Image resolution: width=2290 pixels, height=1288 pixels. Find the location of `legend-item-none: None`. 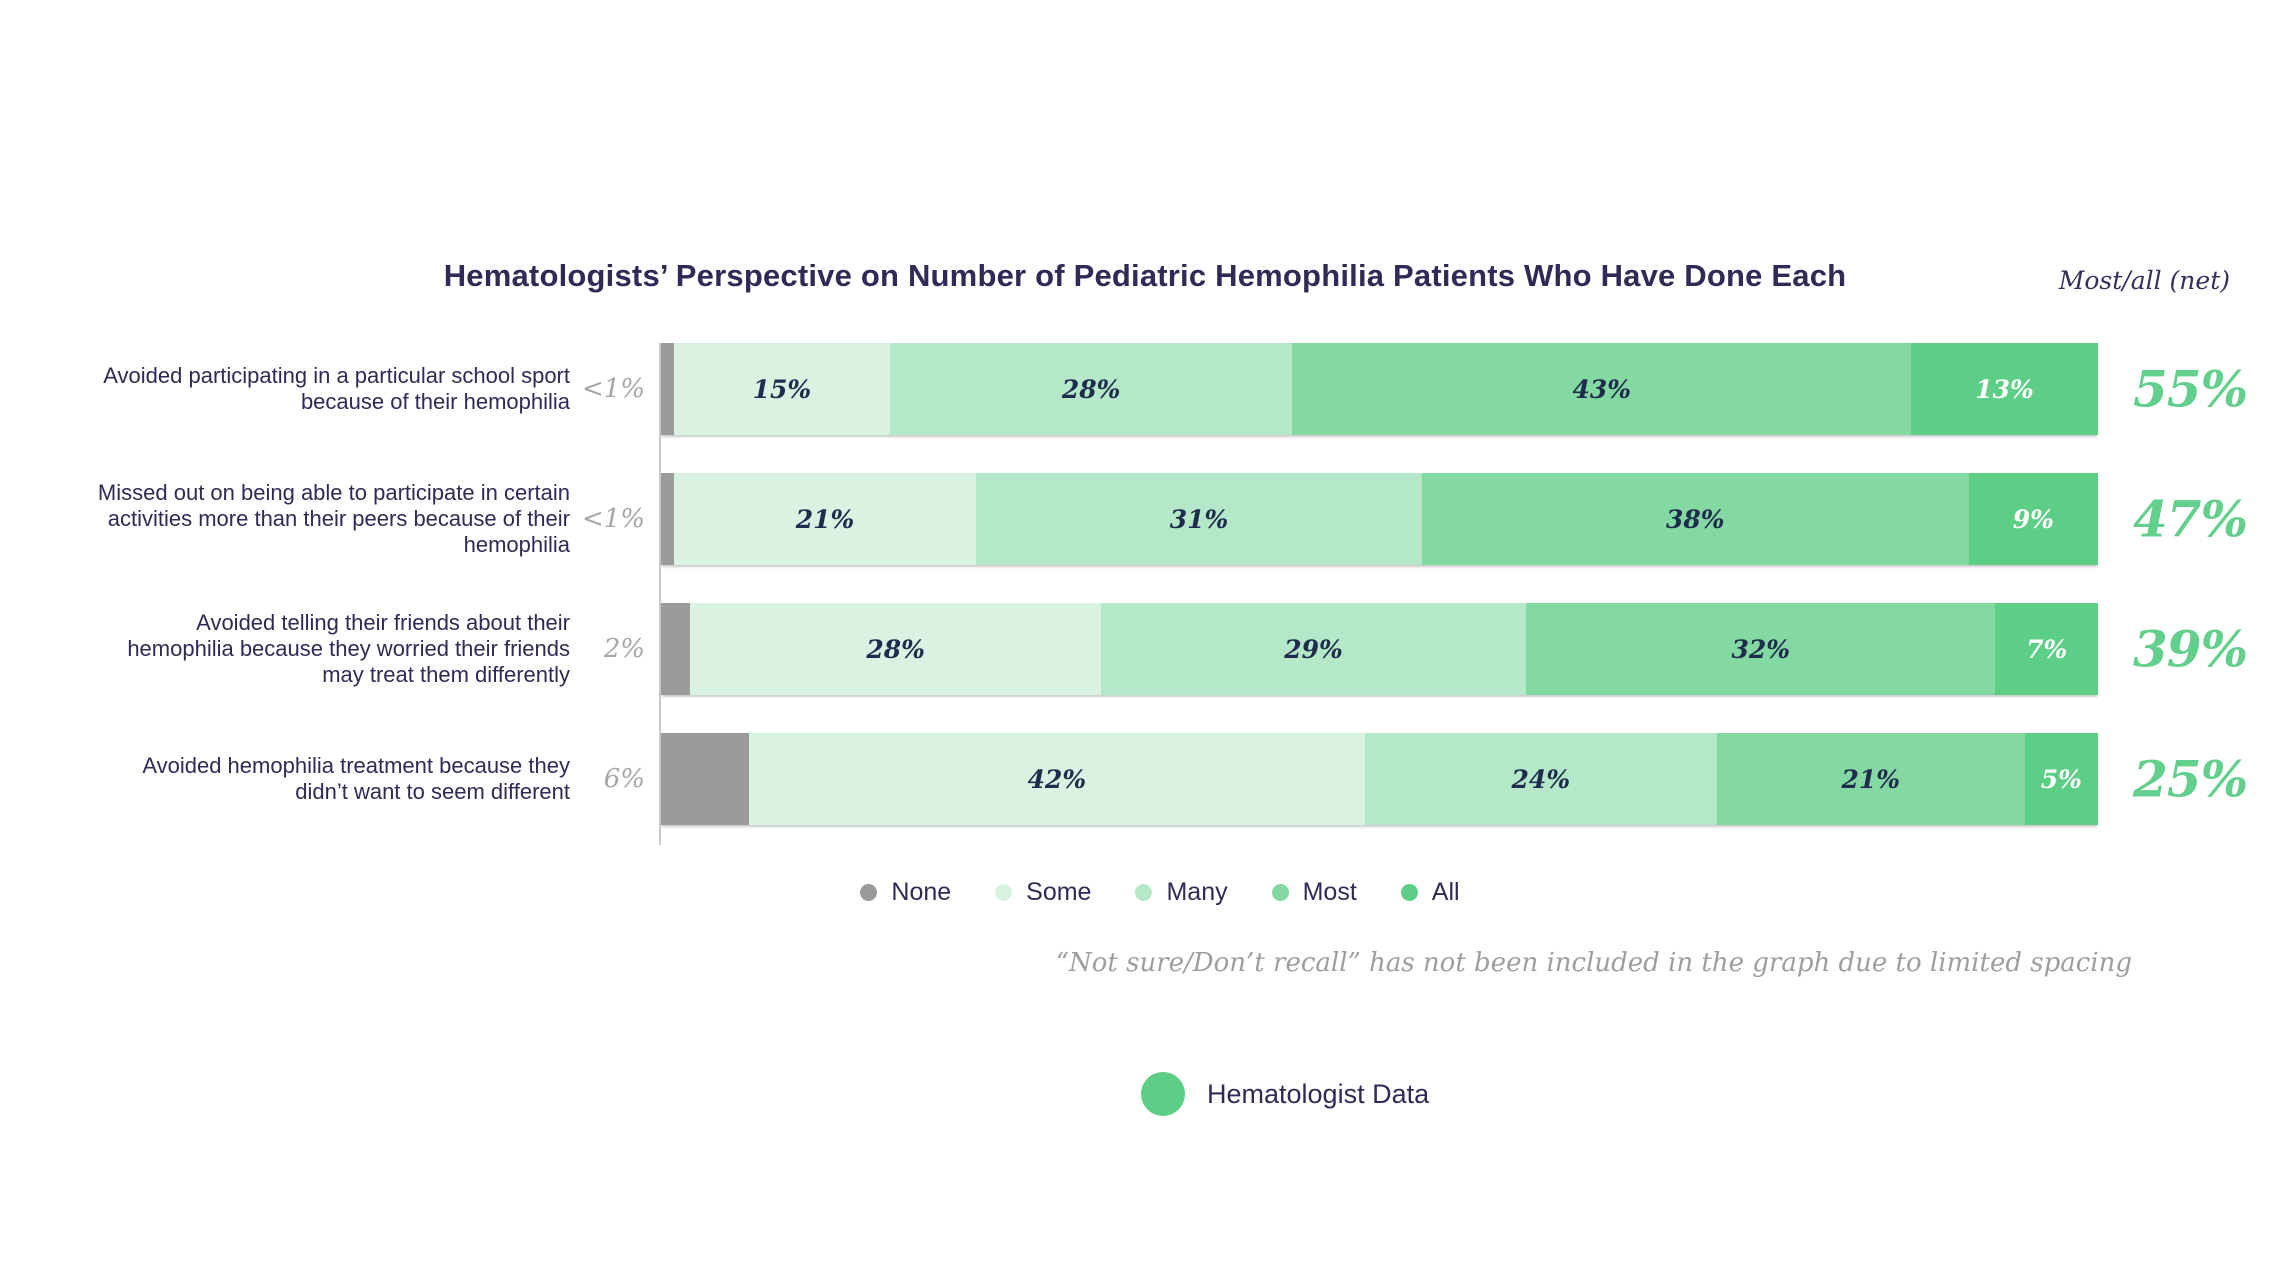

legend-item-none: None is located at coordinates (905, 892).